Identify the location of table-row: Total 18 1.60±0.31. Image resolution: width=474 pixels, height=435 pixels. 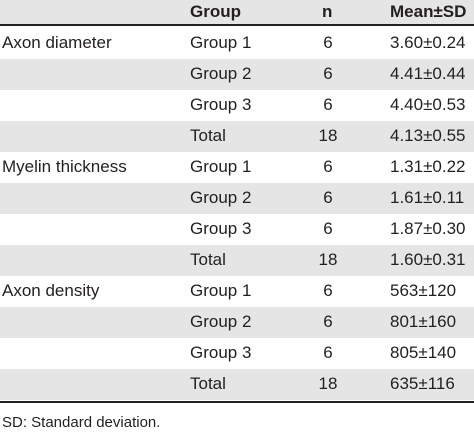
(237, 260).